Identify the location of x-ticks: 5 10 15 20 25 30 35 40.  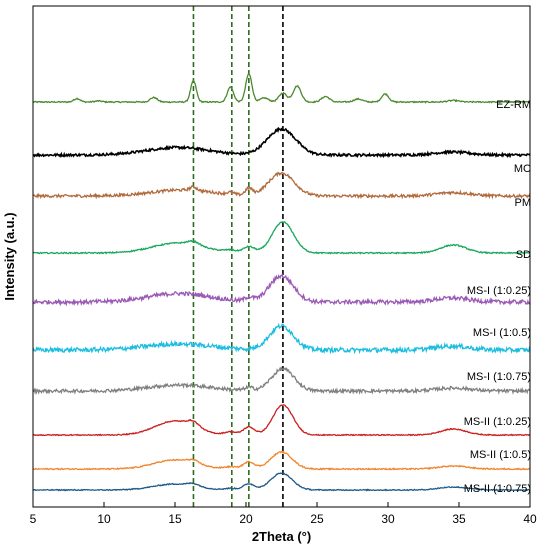
(283, 514).